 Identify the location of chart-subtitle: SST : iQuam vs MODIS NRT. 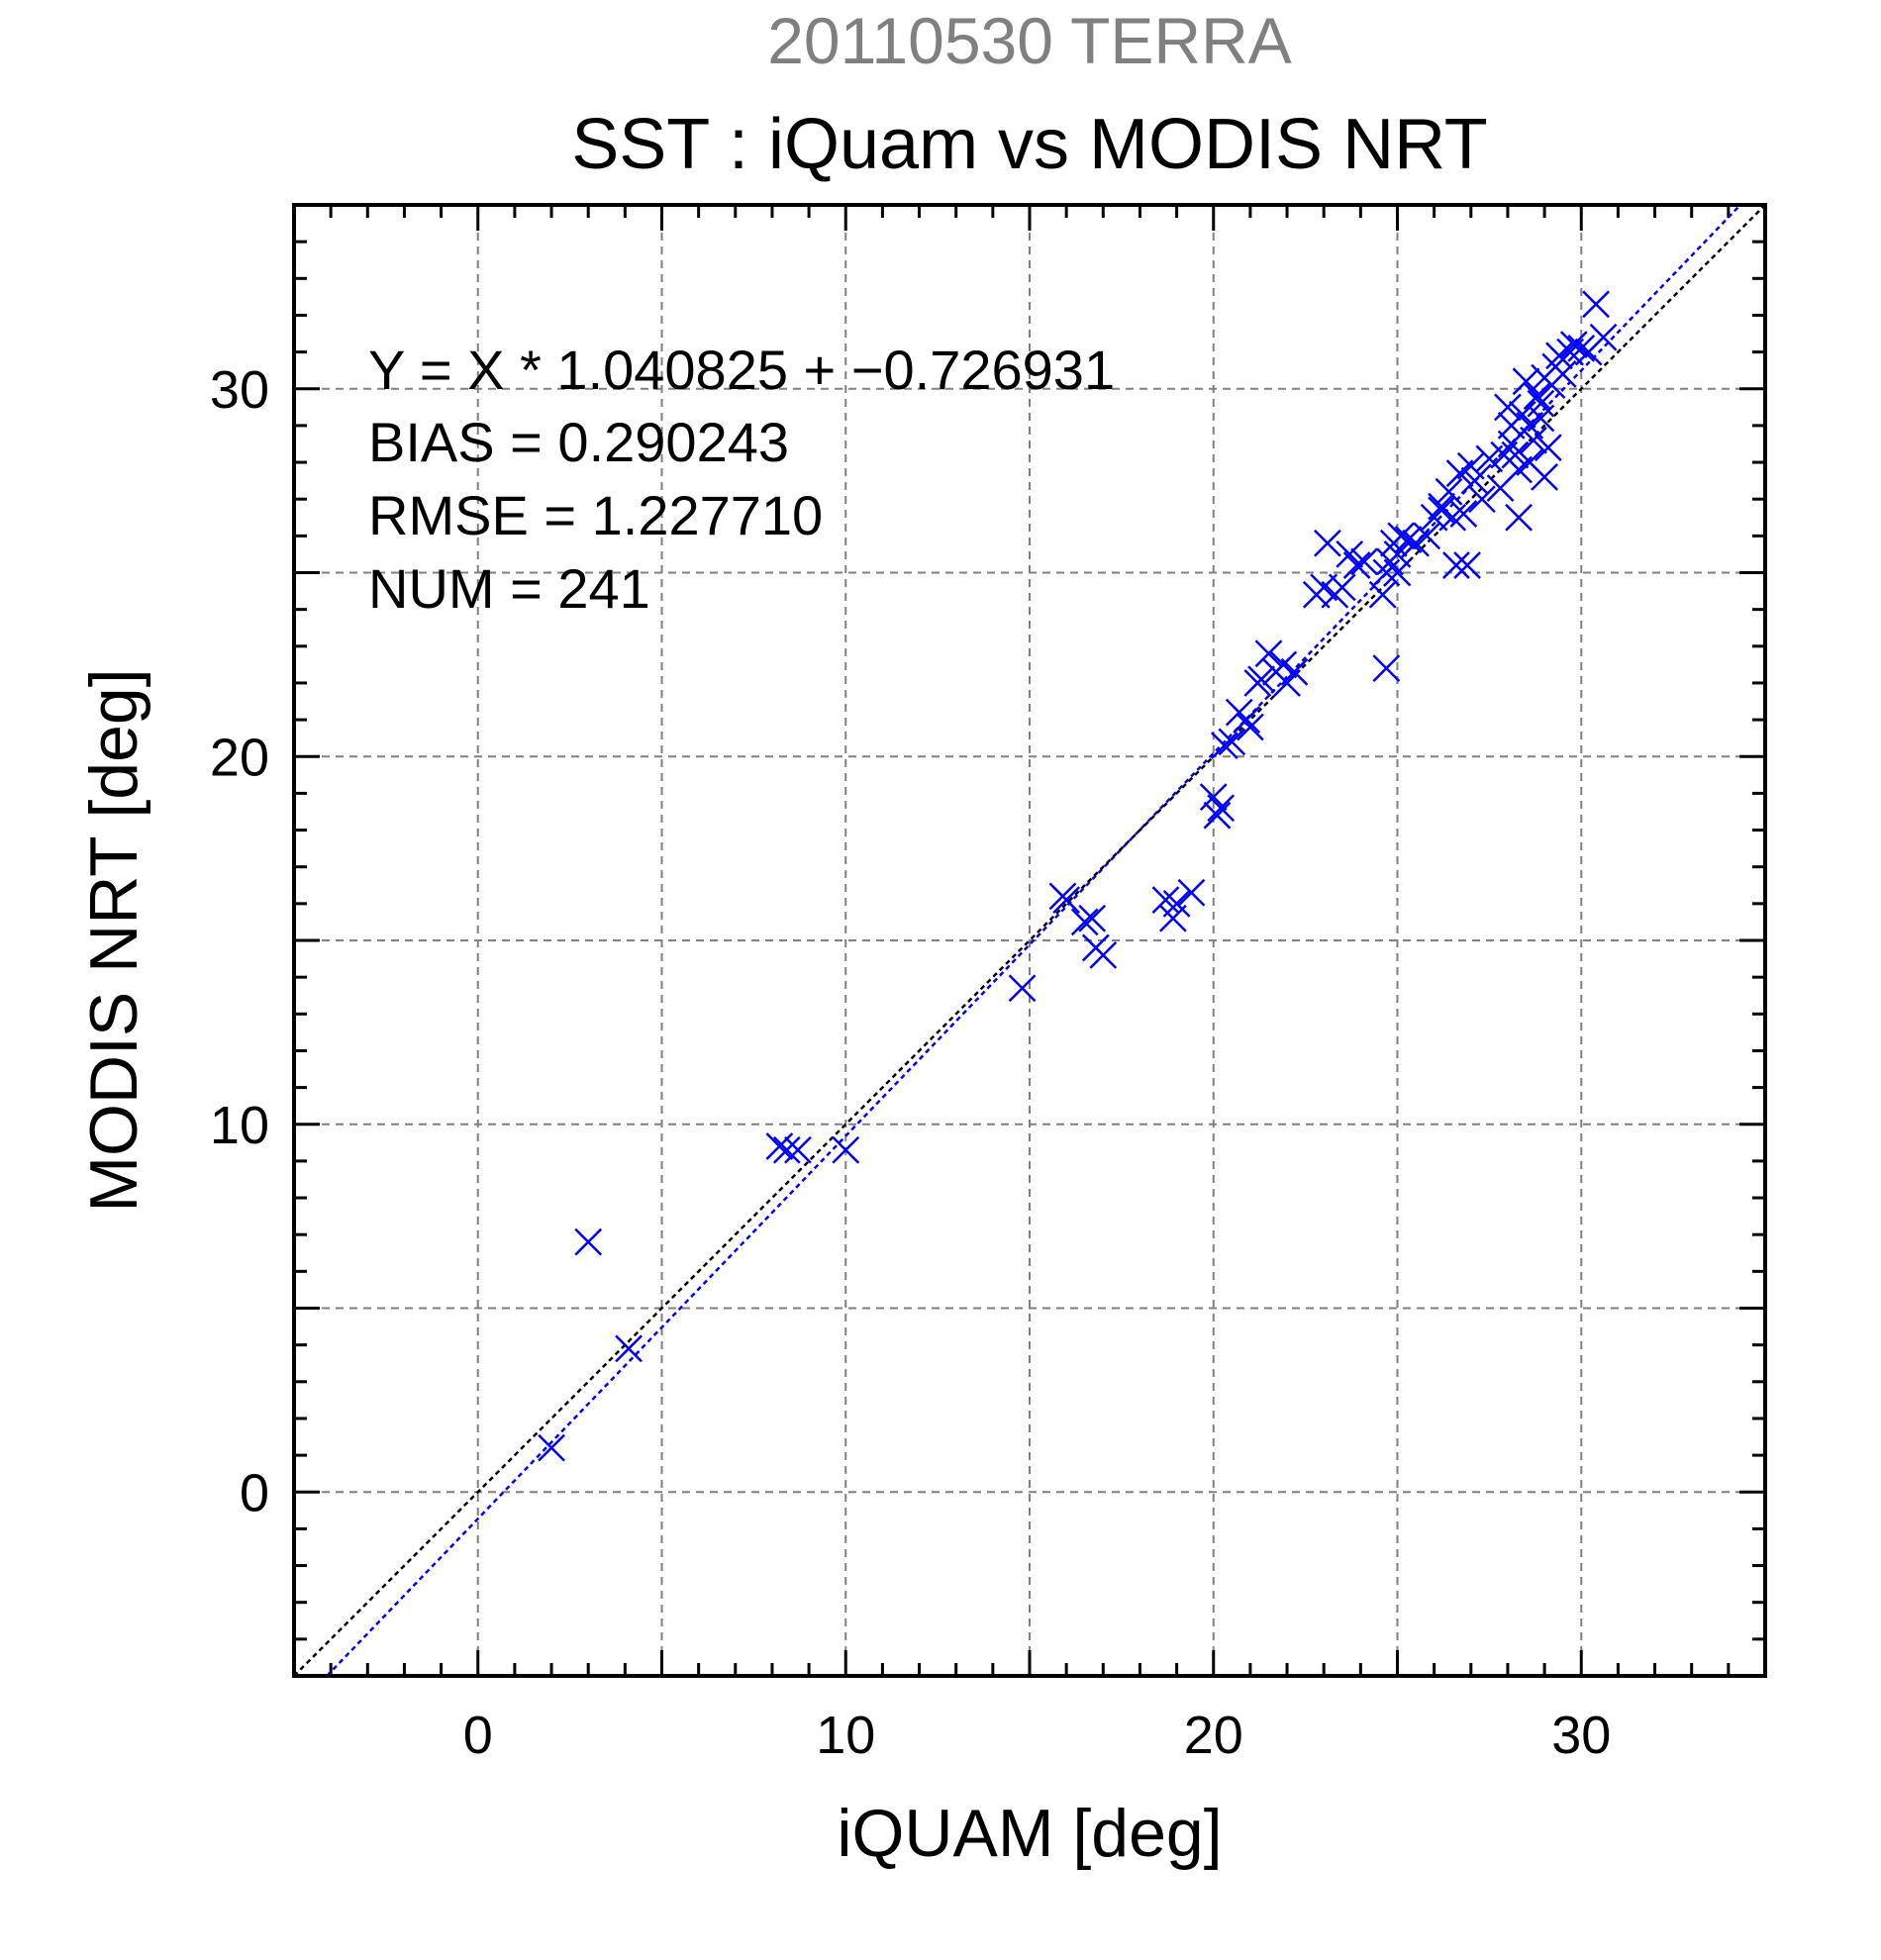
(1030, 144).